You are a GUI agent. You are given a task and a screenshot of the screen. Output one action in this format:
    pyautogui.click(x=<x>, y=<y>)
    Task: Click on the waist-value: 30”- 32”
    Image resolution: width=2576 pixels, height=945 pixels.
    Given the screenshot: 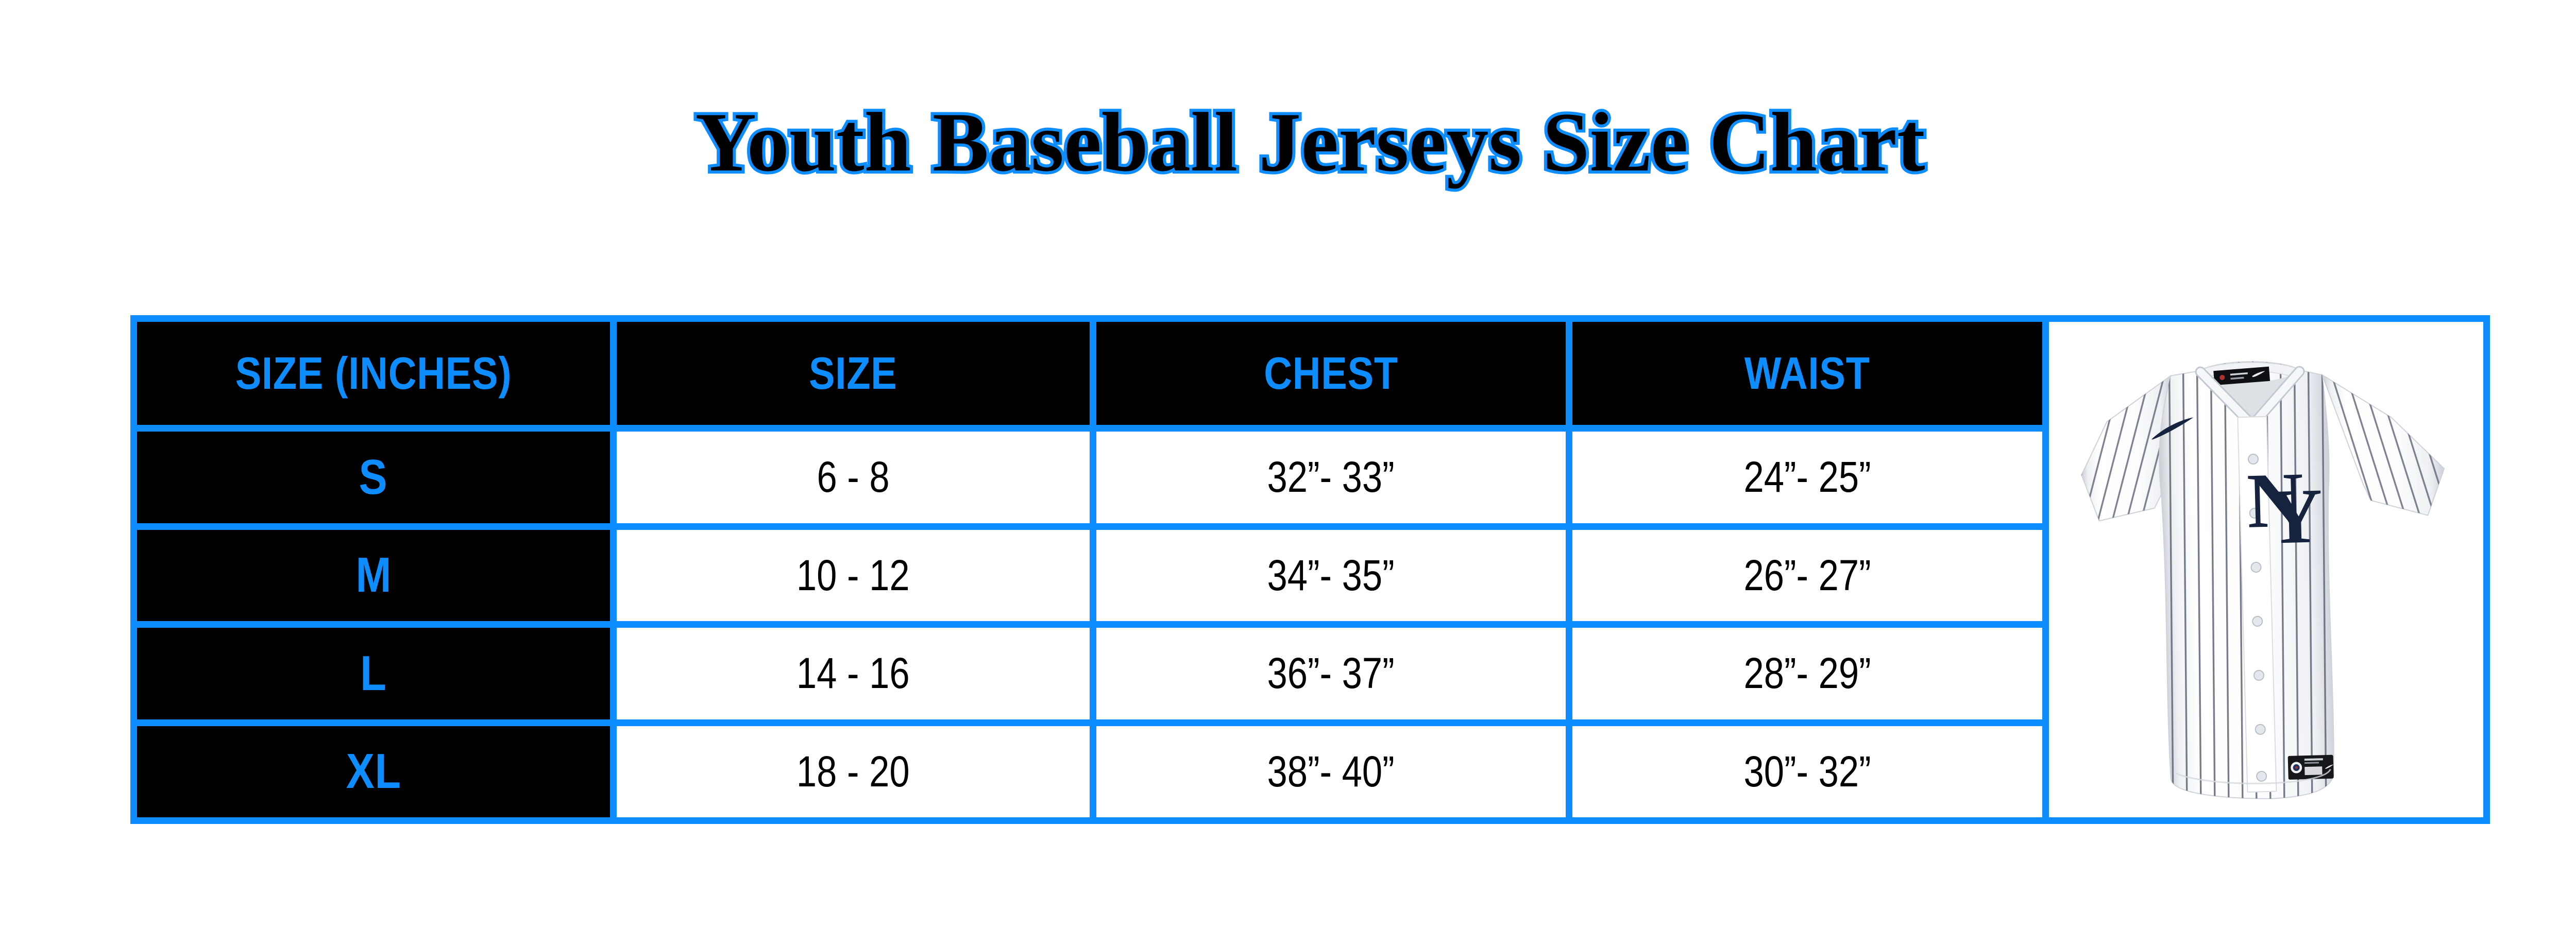 What is the action you would take?
    pyautogui.click(x=1807, y=771)
    